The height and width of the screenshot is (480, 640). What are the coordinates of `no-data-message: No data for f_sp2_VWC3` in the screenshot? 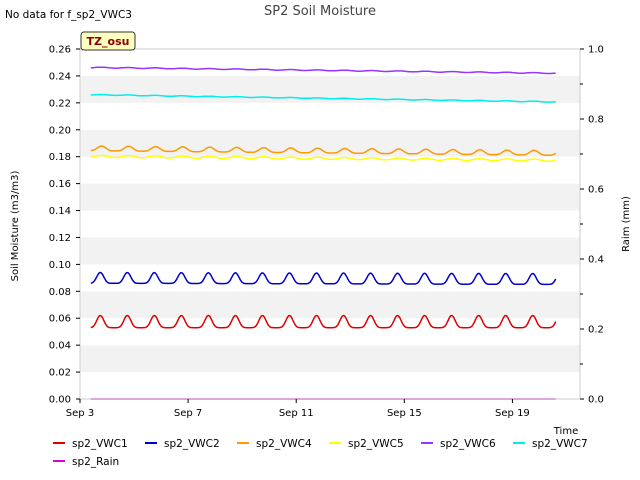 It's located at (68, 15).